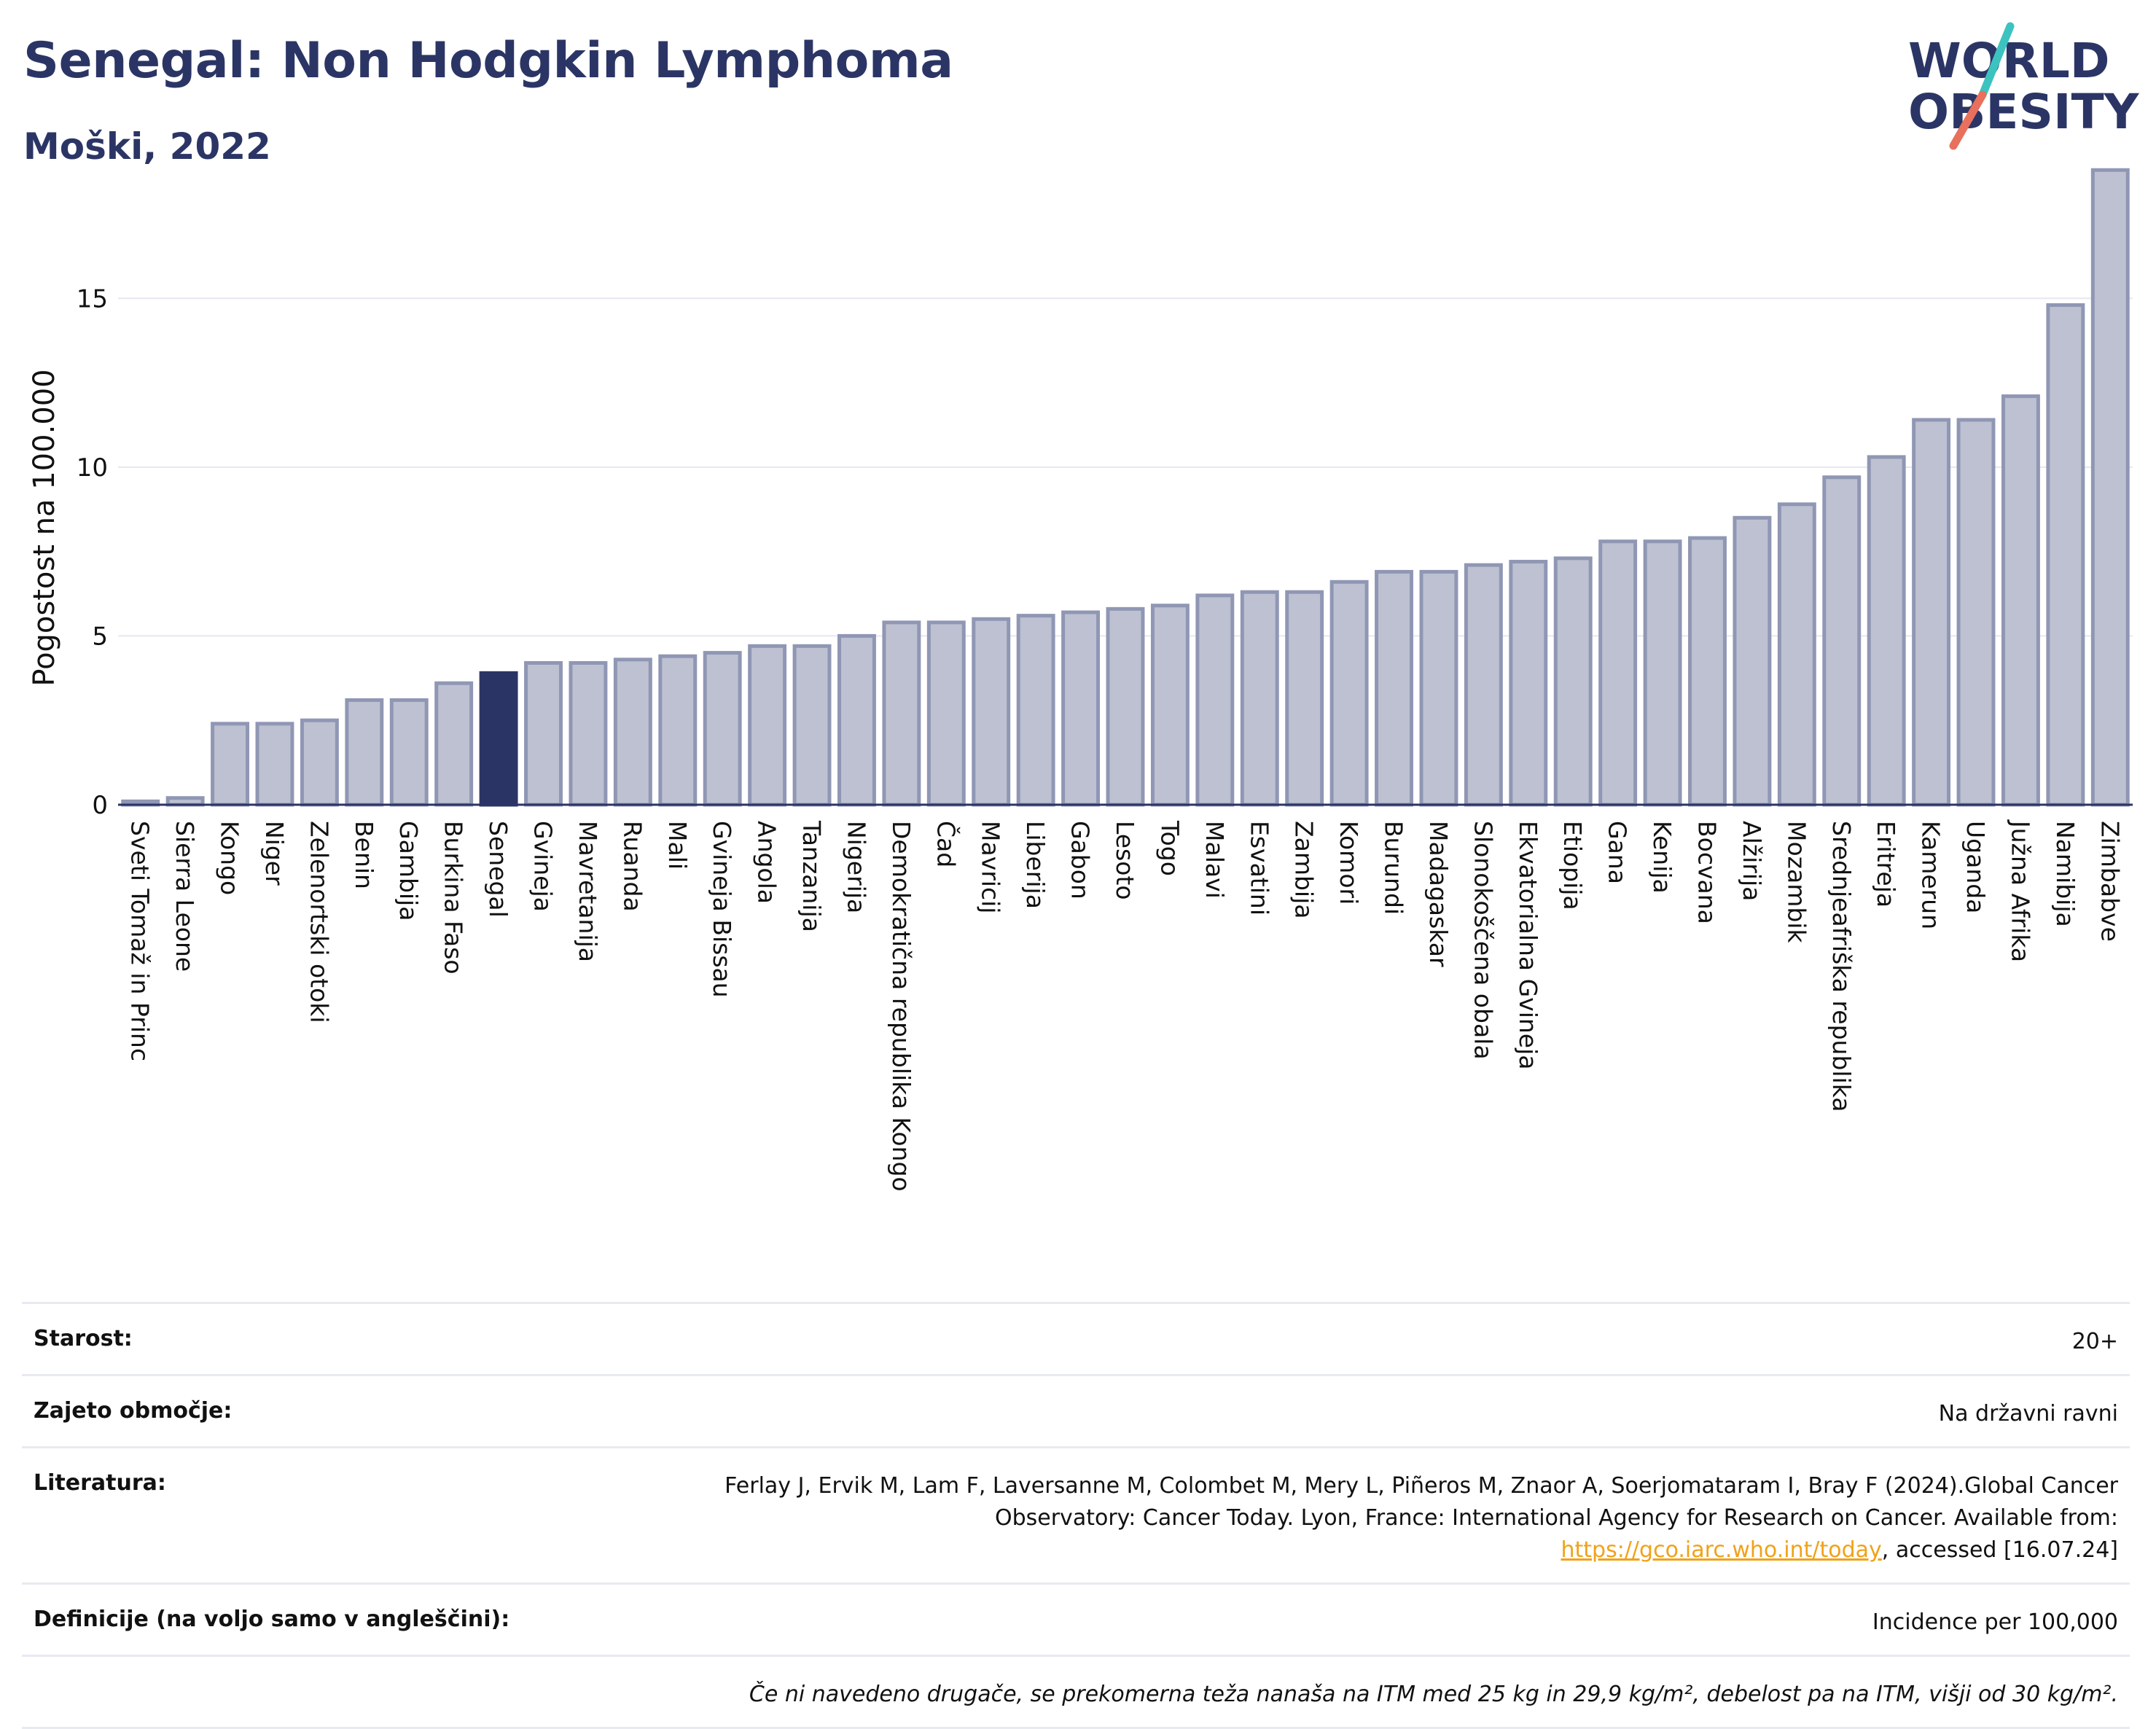 Image resolution: width=2156 pixels, height=1729 pixels. I want to click on x-tick-label: Lesoto, so click(1125, 861).